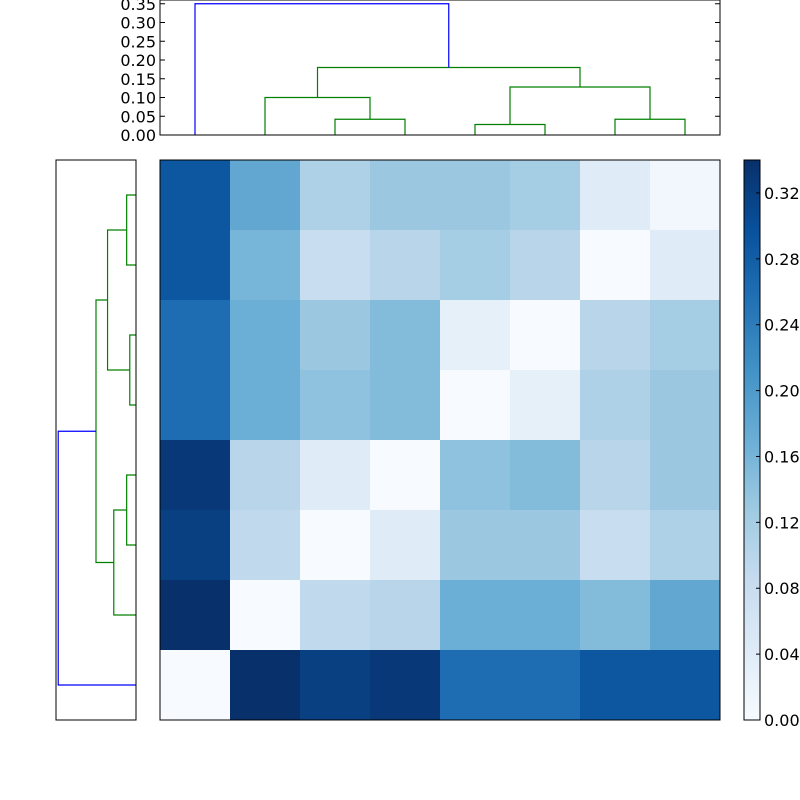  Describe the element at coordinates (138, 23) in the screenshot. I see `top-dendrogram-ytick-label-6: 0.30` at that location.